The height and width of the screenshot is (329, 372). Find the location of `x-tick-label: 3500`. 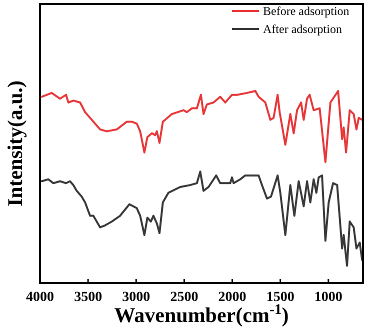

x-tick-label: 3500 is located at coordinates (88, 297).